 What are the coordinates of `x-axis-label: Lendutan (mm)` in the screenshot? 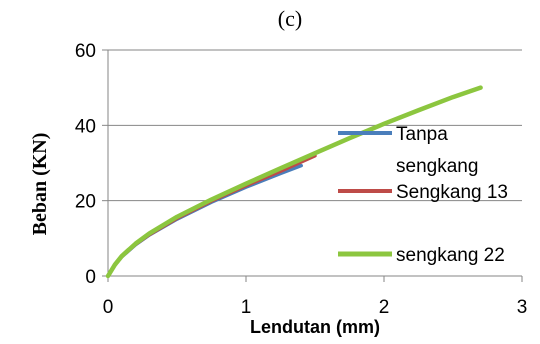 It's located at (315, 327).